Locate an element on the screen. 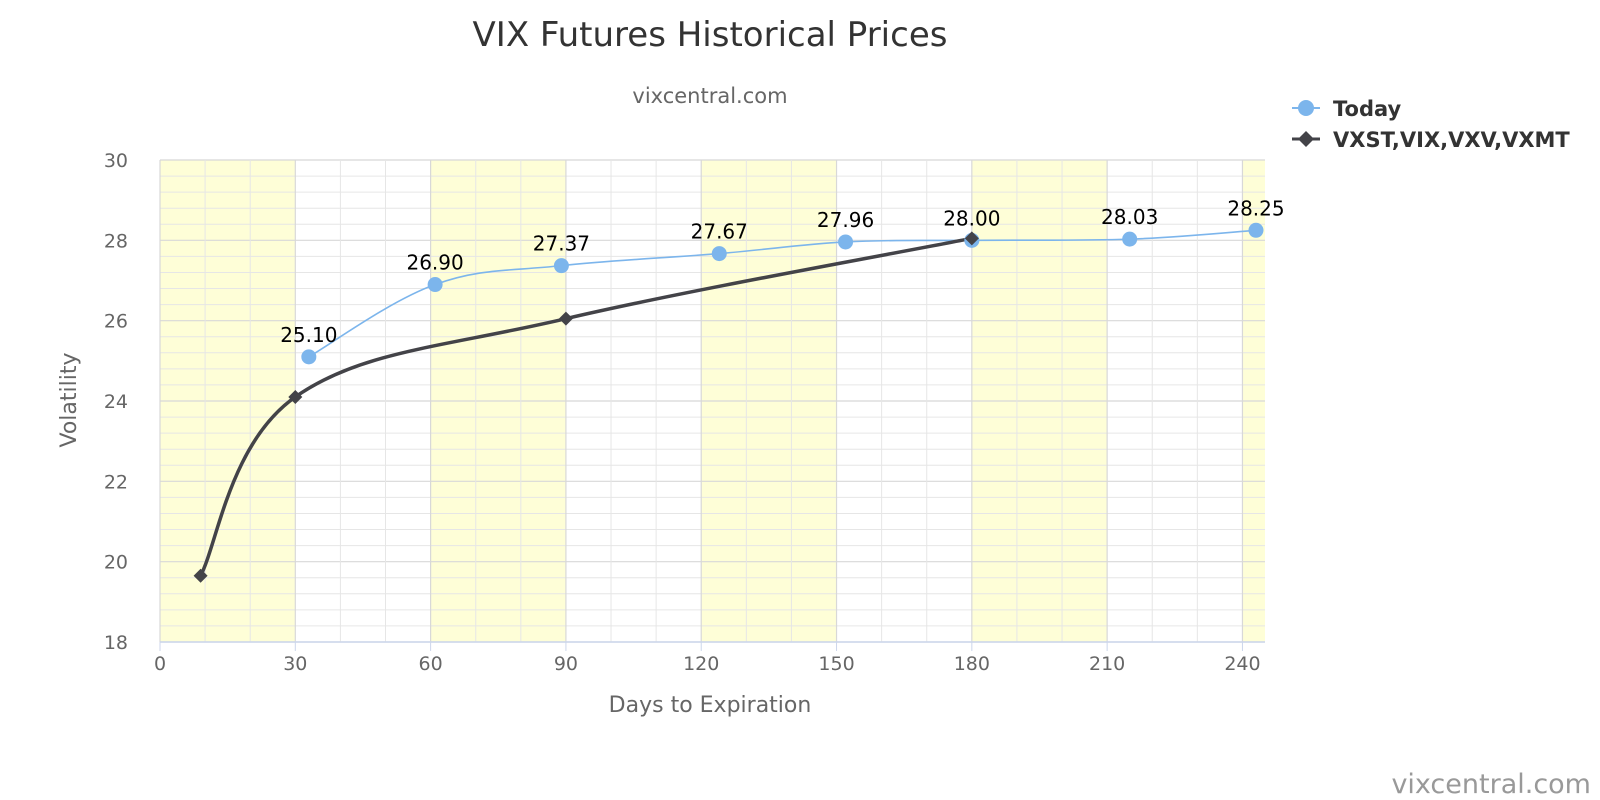 Image resolution: width=1600 pixels, height=800 pixels. x-tick-label: 120 is located at coordinates (701, 664).